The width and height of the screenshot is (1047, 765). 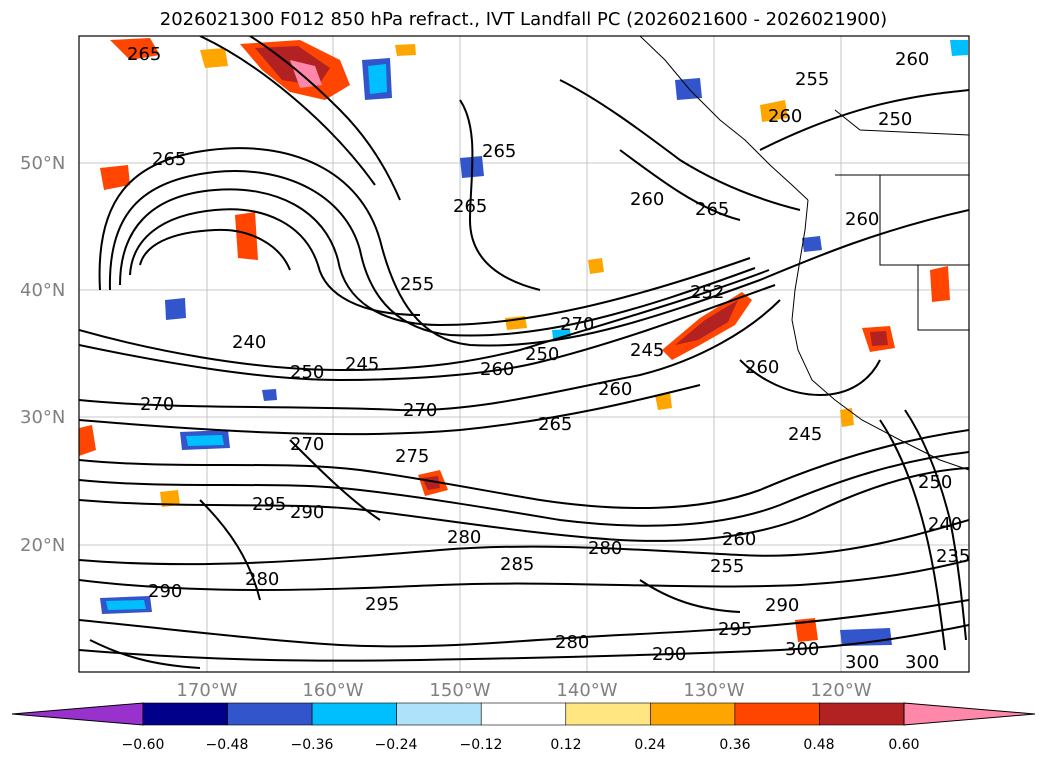 What do you see at coordinates (841, 690) in the screenshot?
I see `lon-label-120w: 120°W` at bounding box center [841, 690].